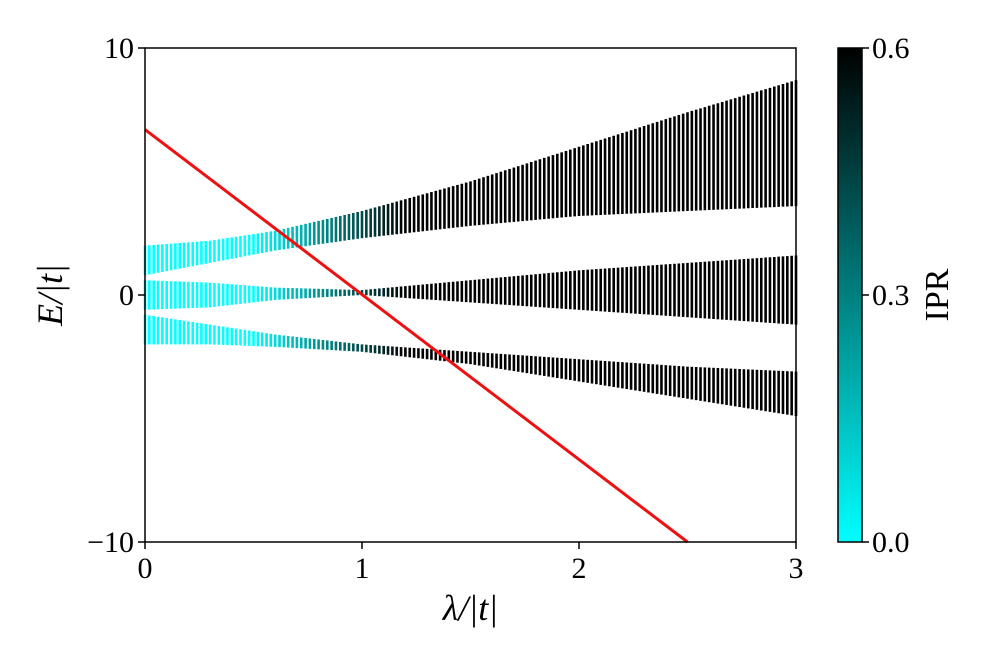  Describe the element at coordinates (850, 295) in the screenshot. I see `colorbar` at that location.